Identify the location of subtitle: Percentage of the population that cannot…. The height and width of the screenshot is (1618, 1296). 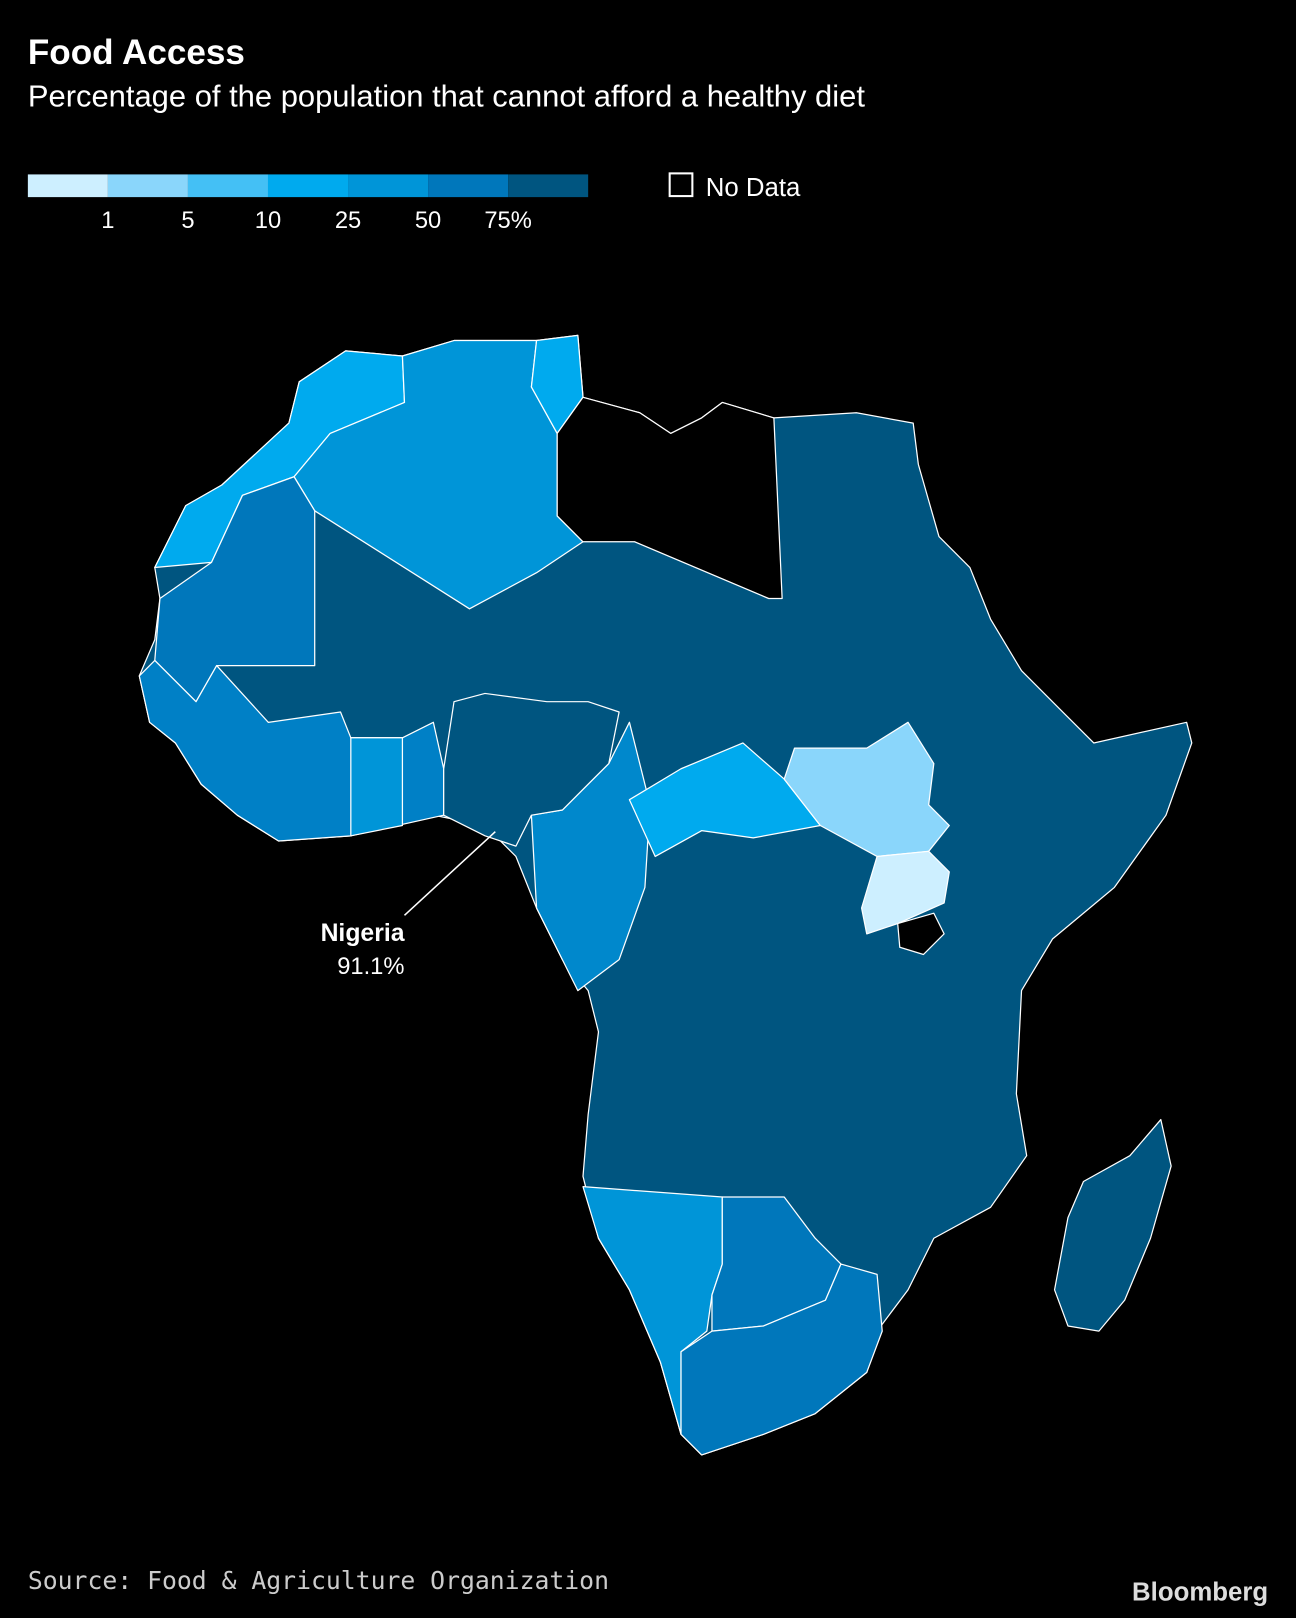
(446, 95).